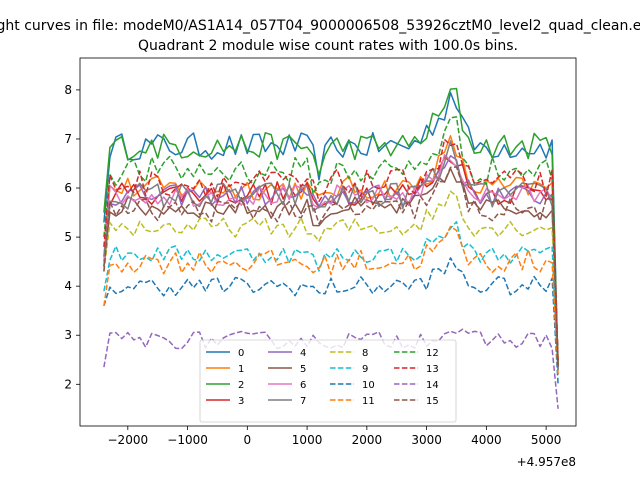 The width and height of the screenshot is (640, 480). What do you see at coordinates (432, 369) in the screenshot?
I see `legend-label-13: 13` at bounding box center [432, 369].